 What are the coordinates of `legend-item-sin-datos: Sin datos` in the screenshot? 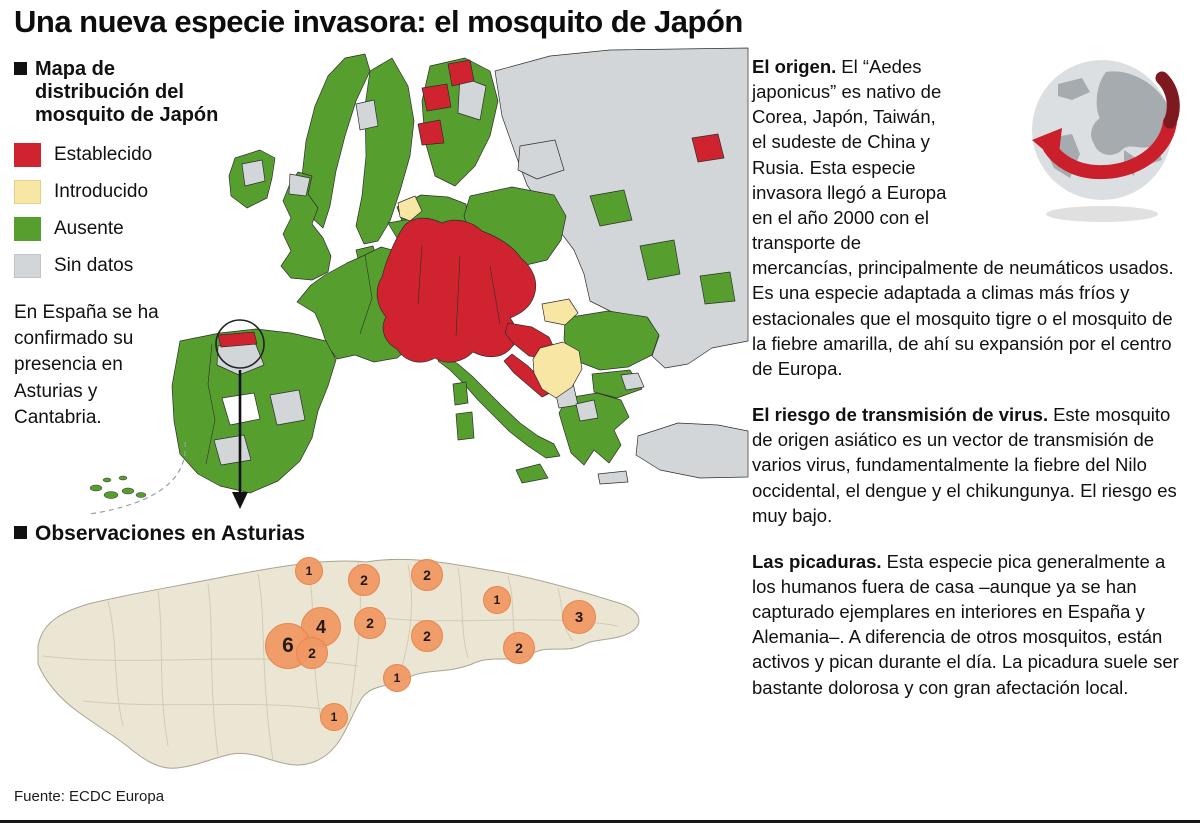 It's located at (123, 266).